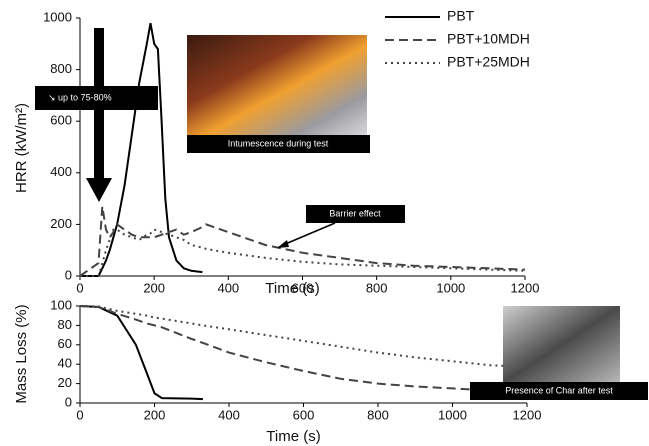 The width and height of the screenshot is (649, 446). Describe the element at coordinates (283, 244) in the screenshot. I see `annotation-arrow-head` at that location.